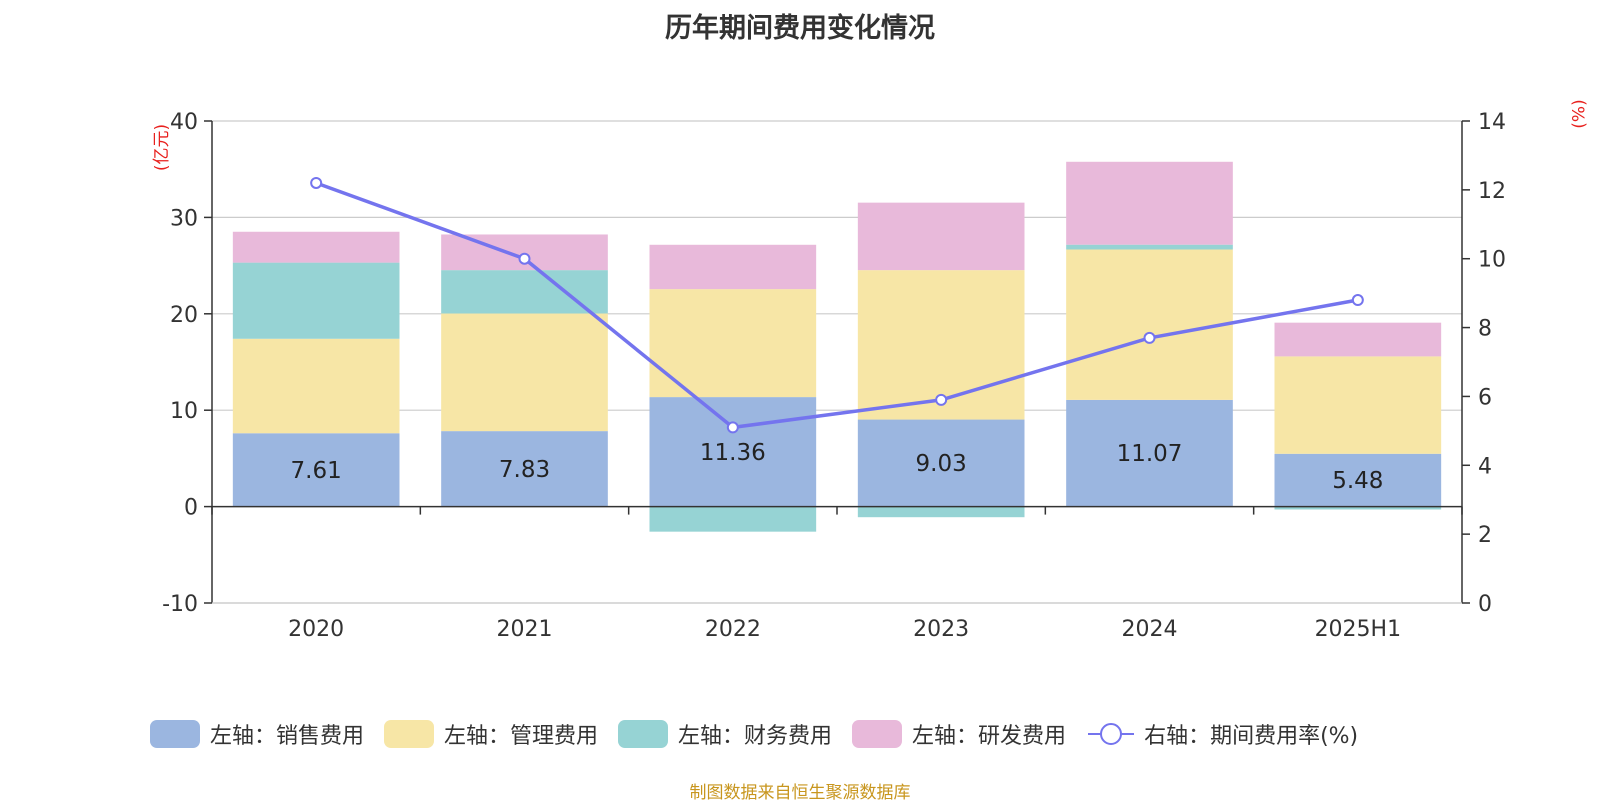 Image resolution: width=1600 pixels, height=803 pixels. I want to click on bar-3-2023, so click(941, 512).